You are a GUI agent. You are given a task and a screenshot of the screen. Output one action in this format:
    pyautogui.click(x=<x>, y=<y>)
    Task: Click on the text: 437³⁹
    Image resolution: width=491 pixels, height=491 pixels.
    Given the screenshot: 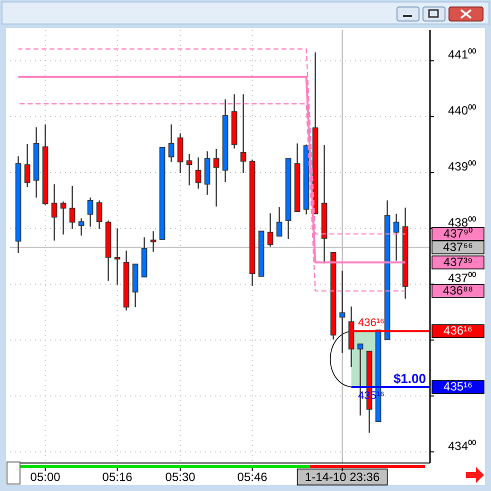 What is the action you would take?
    pyautogui.click(x=458, y=262)
    